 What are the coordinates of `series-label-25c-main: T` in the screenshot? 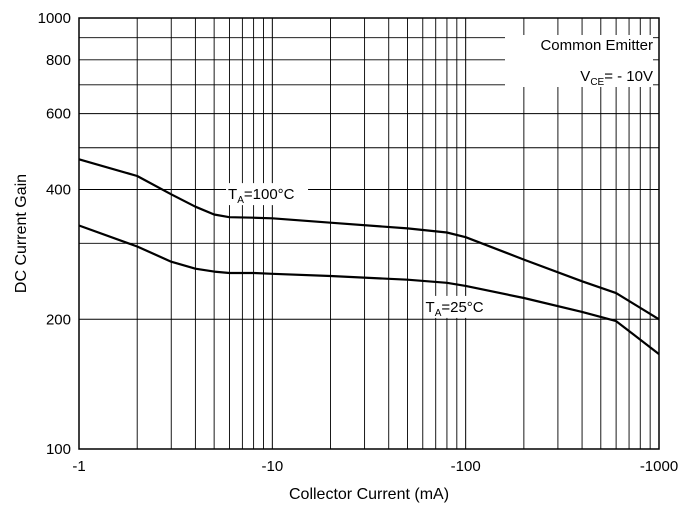 It's located at (430, 307).